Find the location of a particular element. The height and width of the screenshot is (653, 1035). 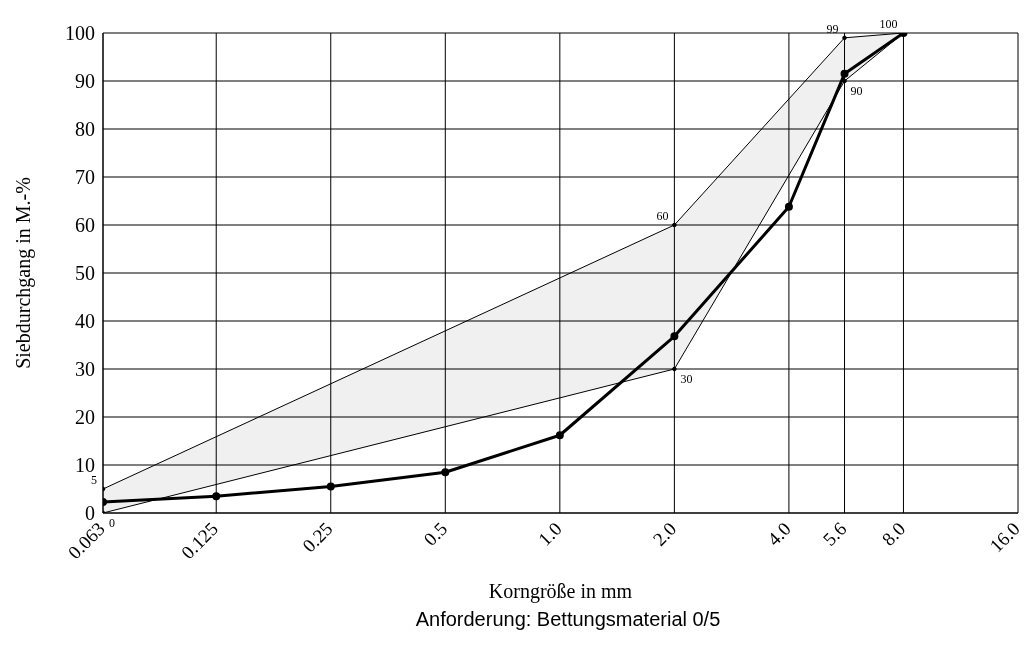

y-tick-label: 40 is located at coordinates (85, 321).